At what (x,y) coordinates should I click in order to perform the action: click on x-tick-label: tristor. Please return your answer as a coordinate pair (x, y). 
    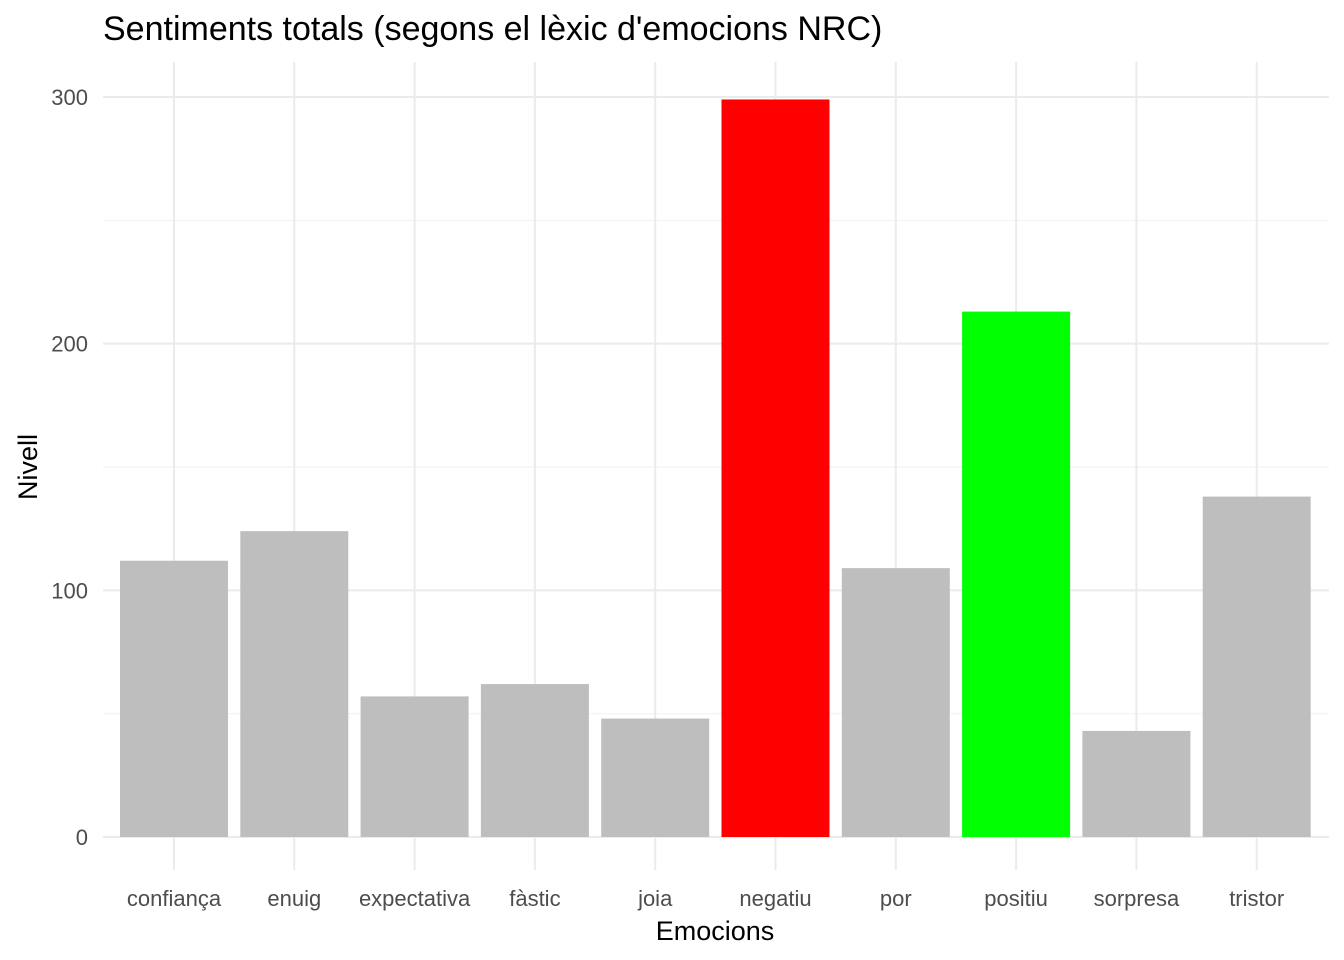
    Looking at the image, I should click on (1256, 898).